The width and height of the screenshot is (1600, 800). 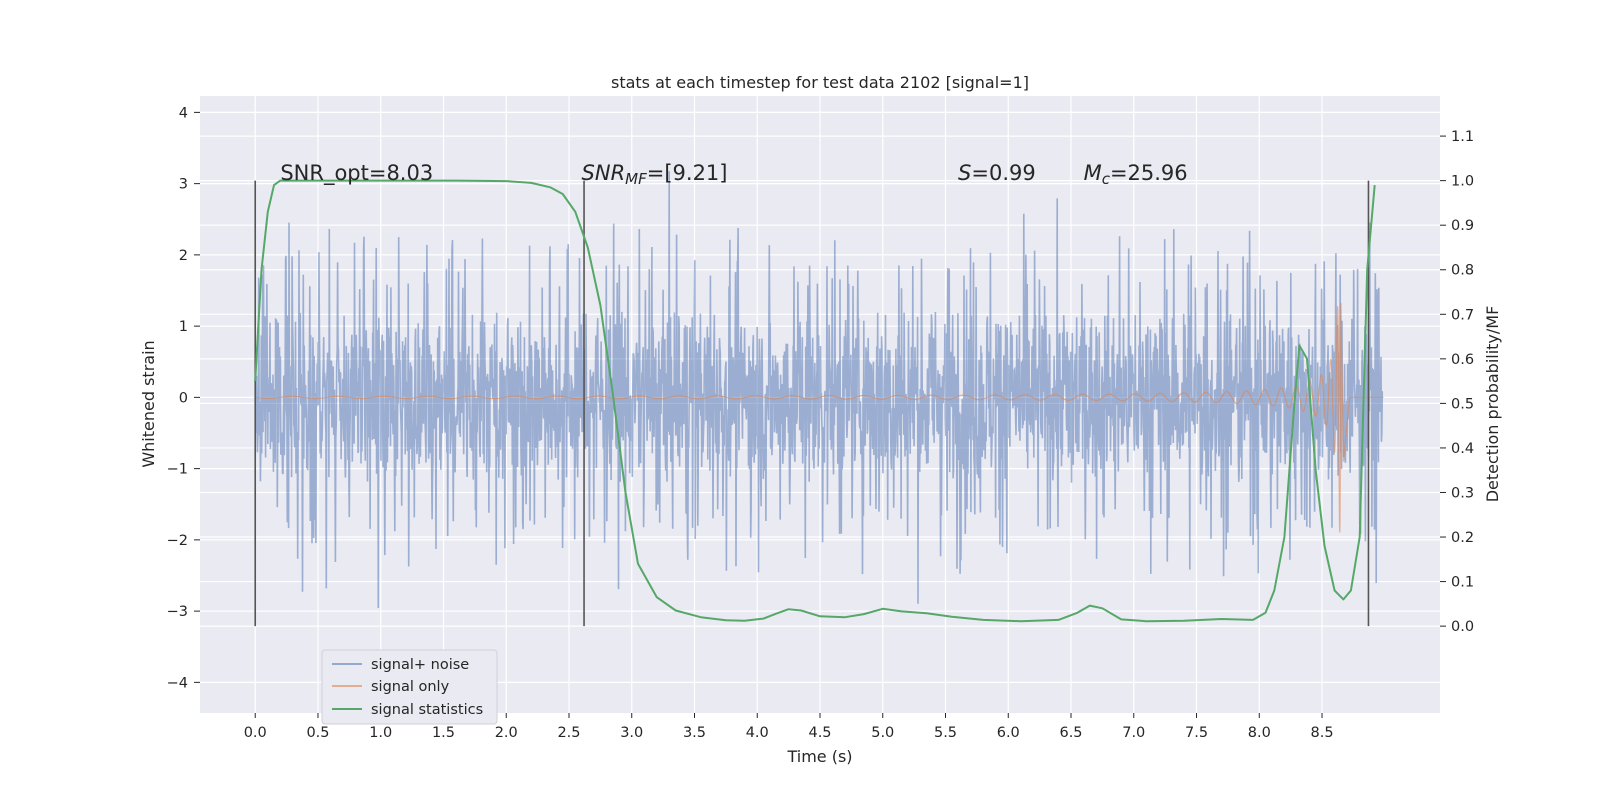 What do you see at coordinates (506, 733) in the screenshot?
I see `x-tick-label: 2.0` at bounding box center [506, 733].